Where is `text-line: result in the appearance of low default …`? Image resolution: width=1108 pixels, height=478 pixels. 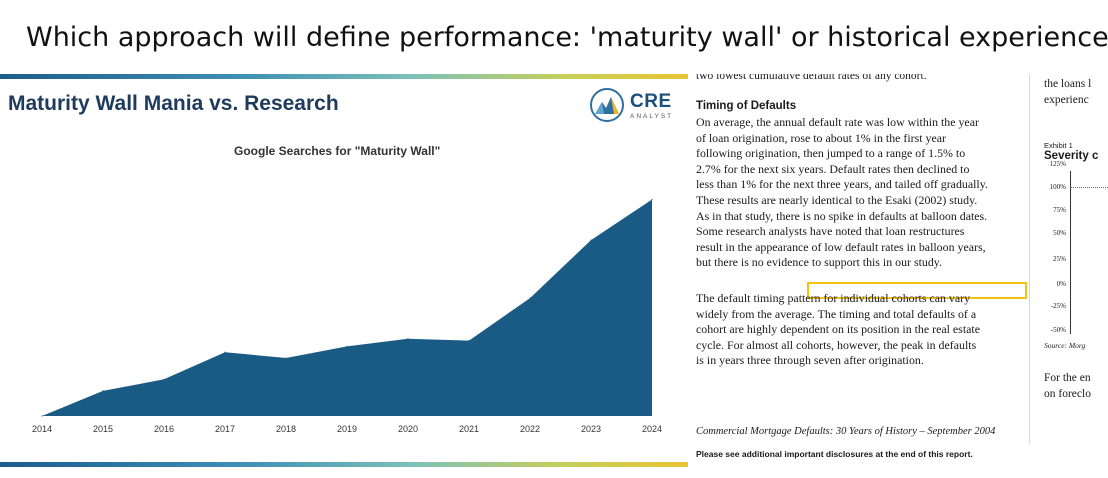
text-line: result in the appearance of low default … is located at coordinates (841, 246).